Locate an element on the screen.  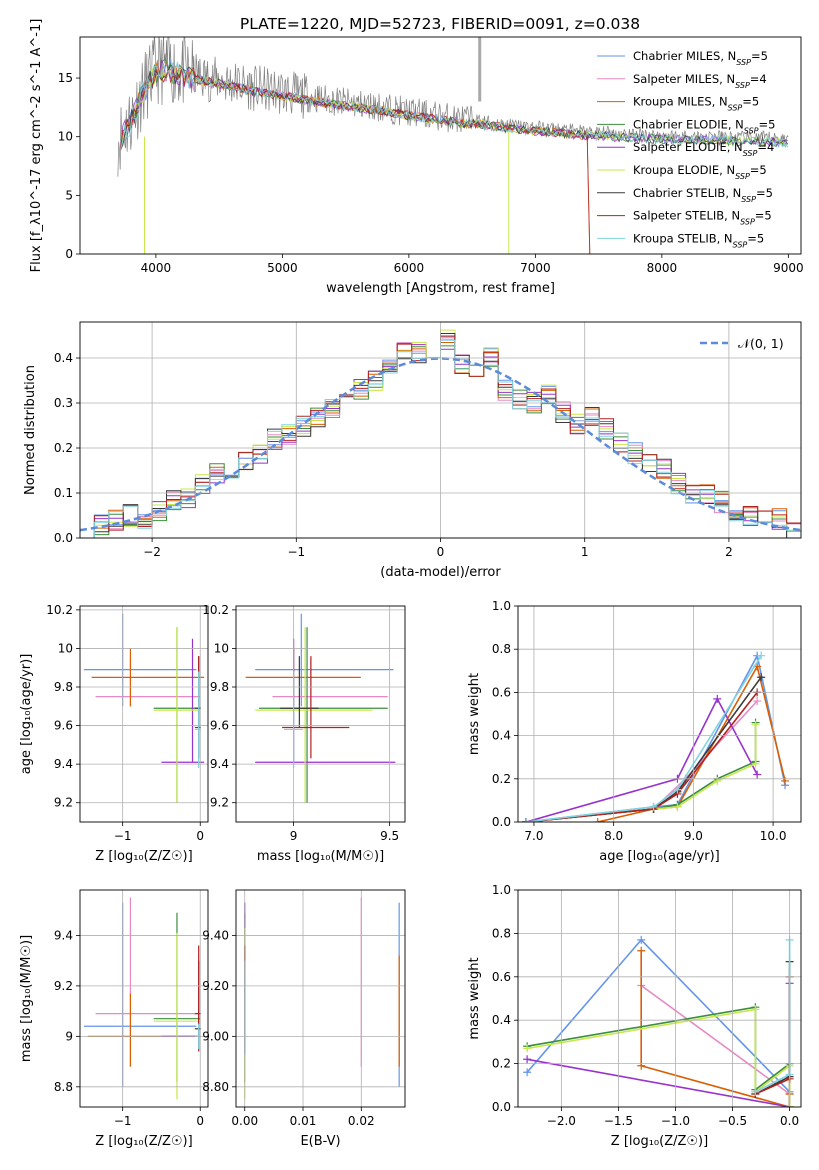
x-axis-label: mass [log₁₀(M/M☉)] is located at coordinates (320, 856).